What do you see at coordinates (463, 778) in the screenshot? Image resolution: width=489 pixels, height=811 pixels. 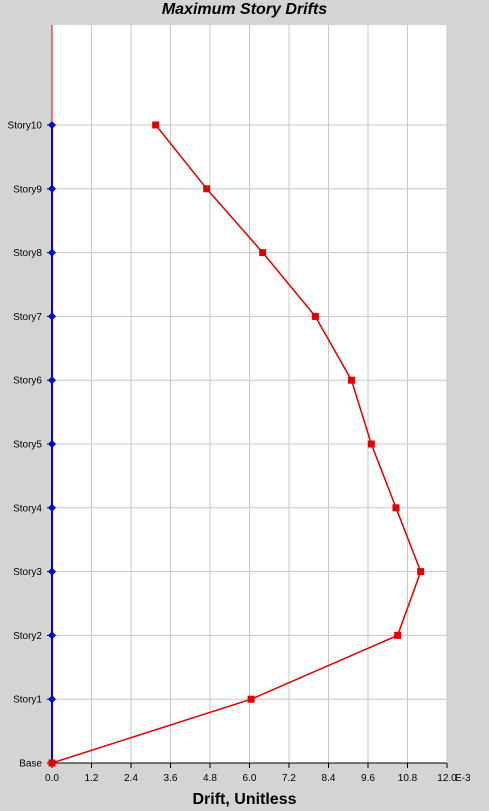 I see `x-scale-label: E-3` at bounding box center [463, 778].